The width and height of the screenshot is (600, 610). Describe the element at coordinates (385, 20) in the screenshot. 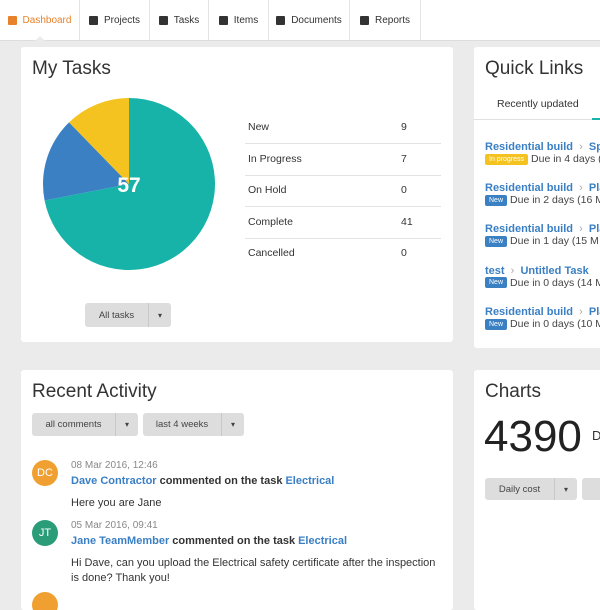

I see `nav-tab: Reports` at that location.